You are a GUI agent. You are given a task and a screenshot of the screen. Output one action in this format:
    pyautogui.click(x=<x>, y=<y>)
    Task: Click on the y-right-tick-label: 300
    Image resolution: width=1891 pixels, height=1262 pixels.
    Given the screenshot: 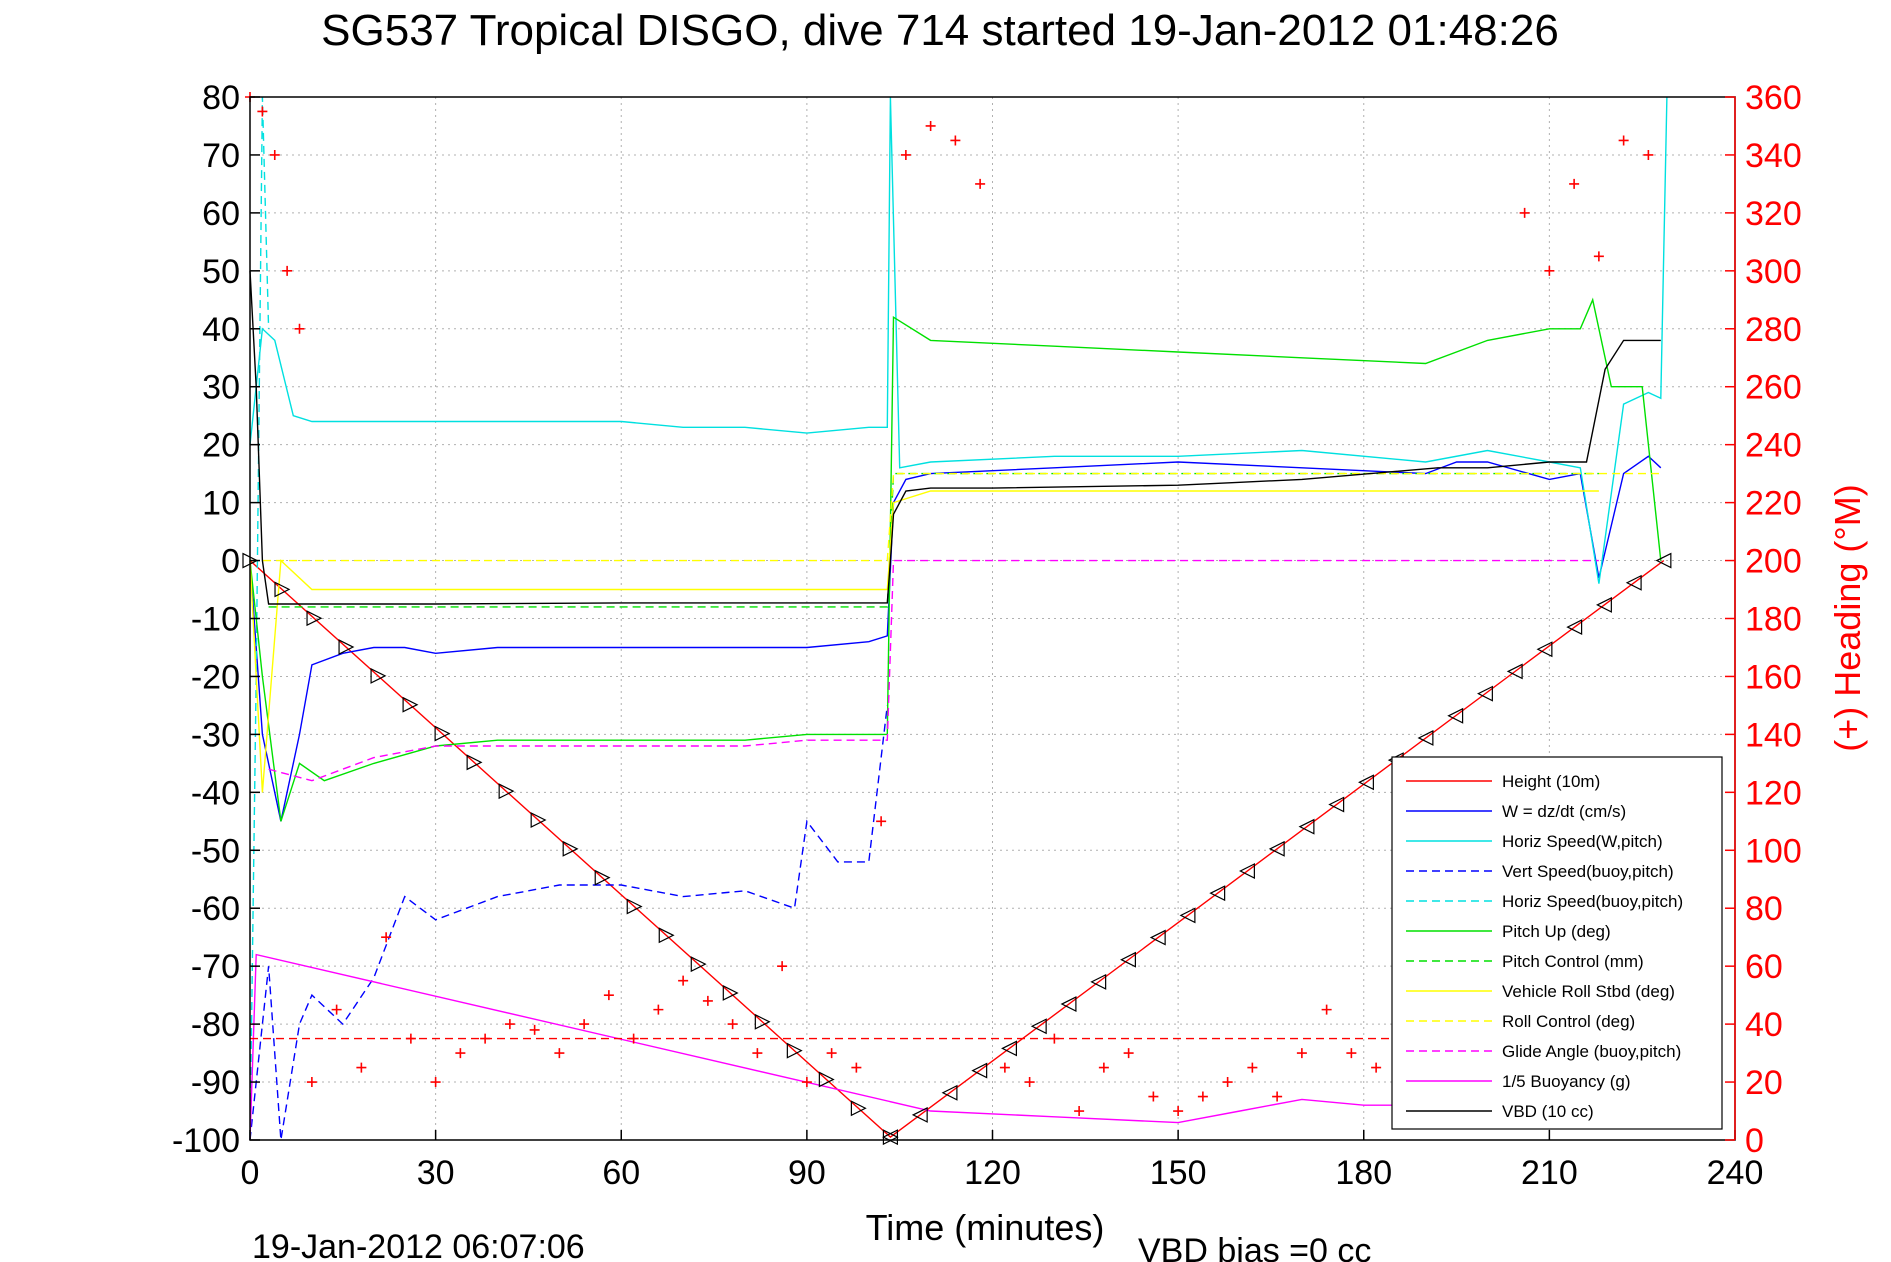 What is the action you would take?
    pyautogui.click(x=1773, y=272)
    